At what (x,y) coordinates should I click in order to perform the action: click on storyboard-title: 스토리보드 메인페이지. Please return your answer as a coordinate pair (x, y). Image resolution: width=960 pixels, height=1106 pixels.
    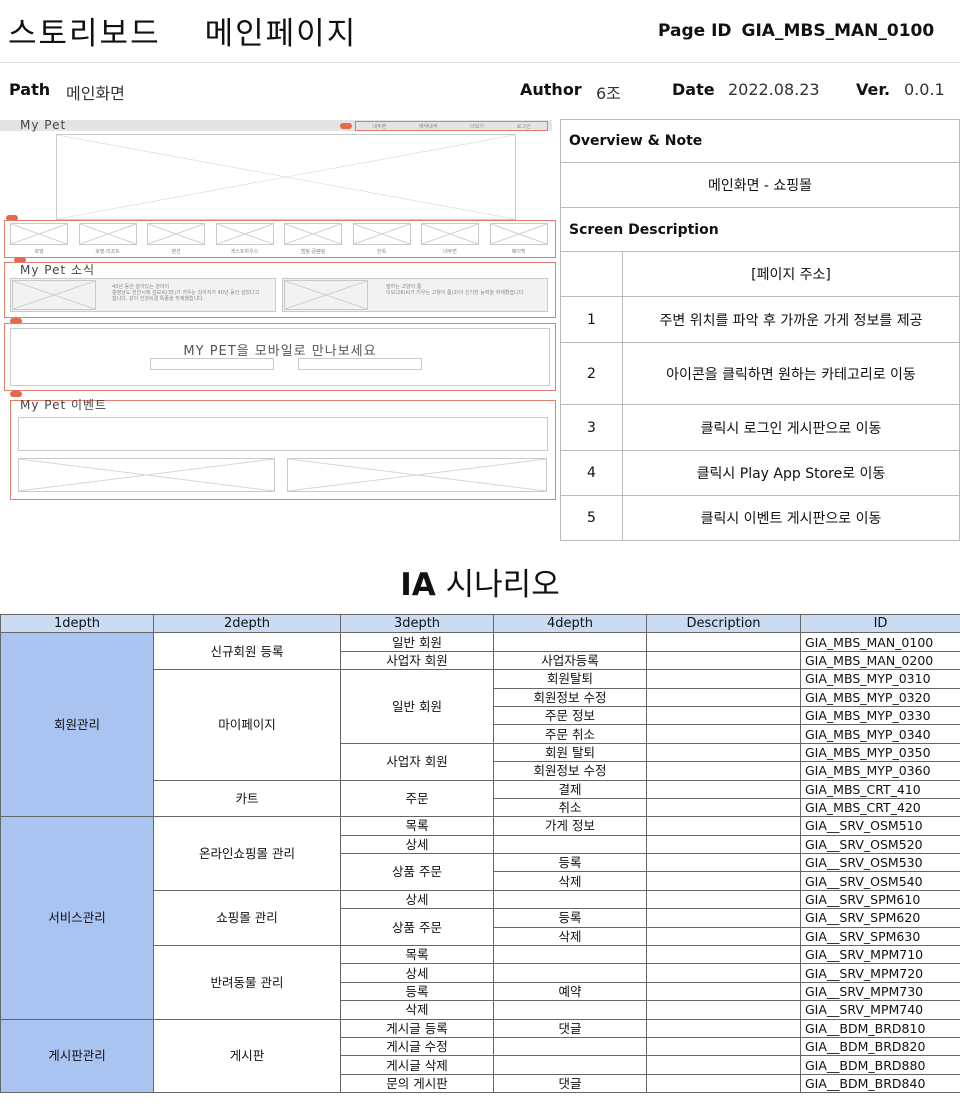
    Looking at the image, I should click on (204, 30).